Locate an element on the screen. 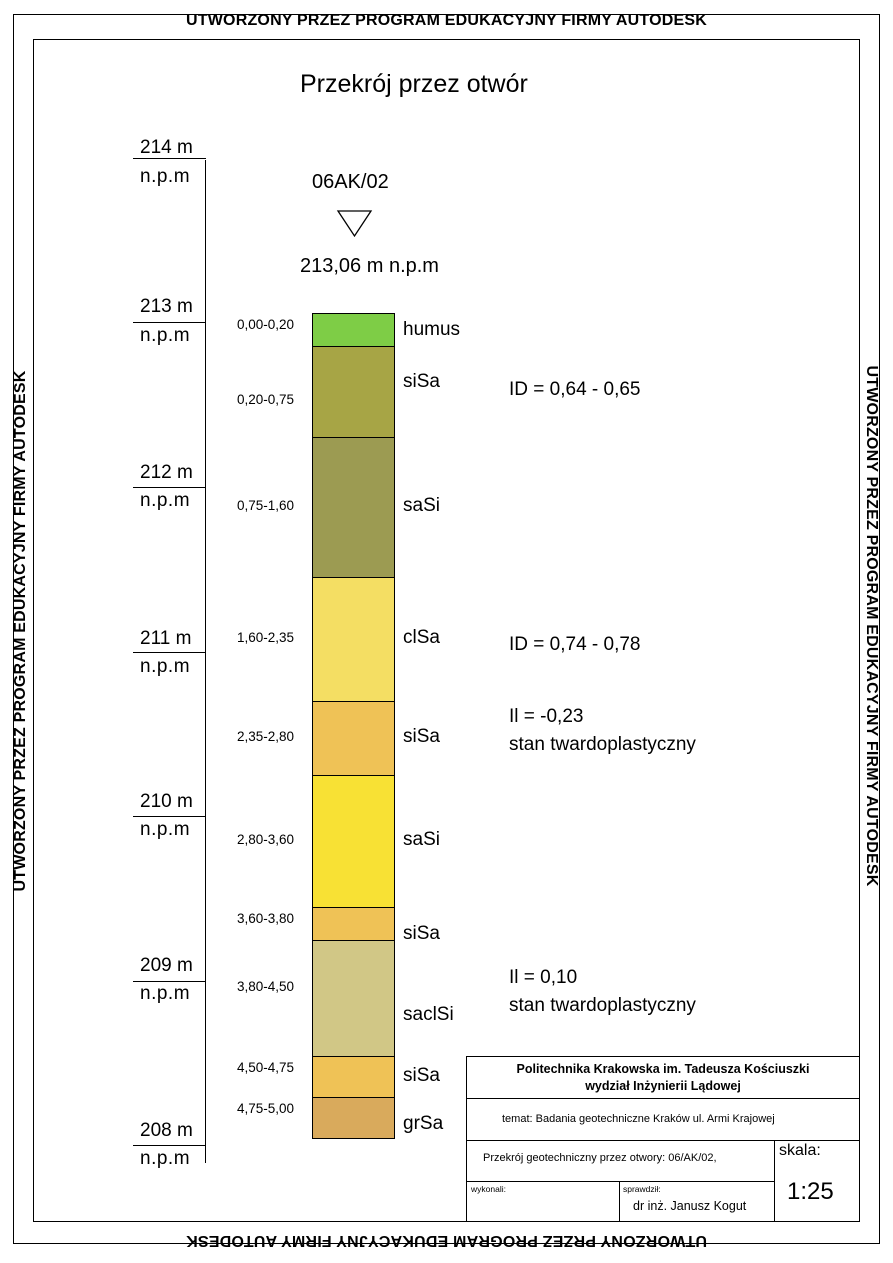 This screenshot has width=893, height=1263. layer-depth-label: 2,80-3,60 is located at coordinates (266, 839).